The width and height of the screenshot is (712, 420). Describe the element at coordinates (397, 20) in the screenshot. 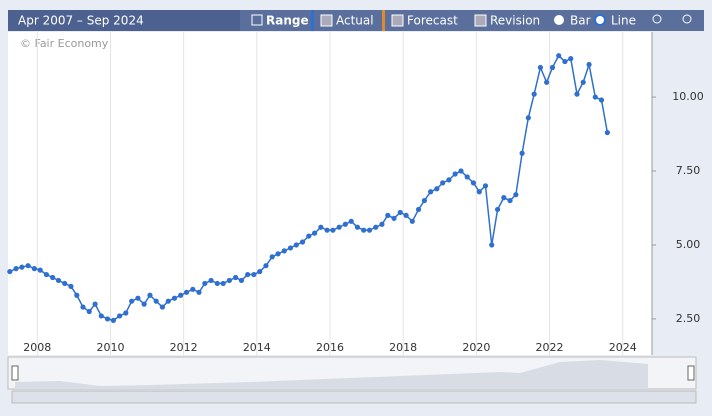

I see `forecast-checkbox` at that location.